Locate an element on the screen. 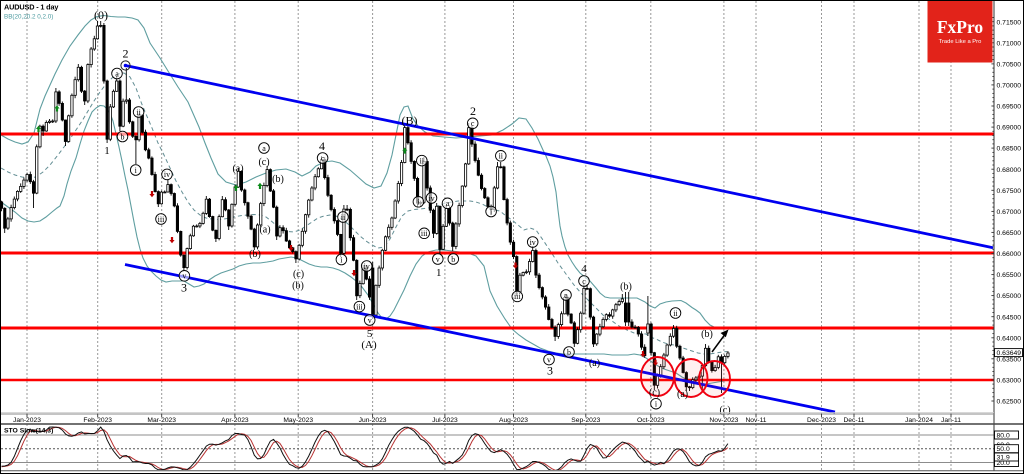  svg-text: Jun-2023 is located at coordinates (373, 420).